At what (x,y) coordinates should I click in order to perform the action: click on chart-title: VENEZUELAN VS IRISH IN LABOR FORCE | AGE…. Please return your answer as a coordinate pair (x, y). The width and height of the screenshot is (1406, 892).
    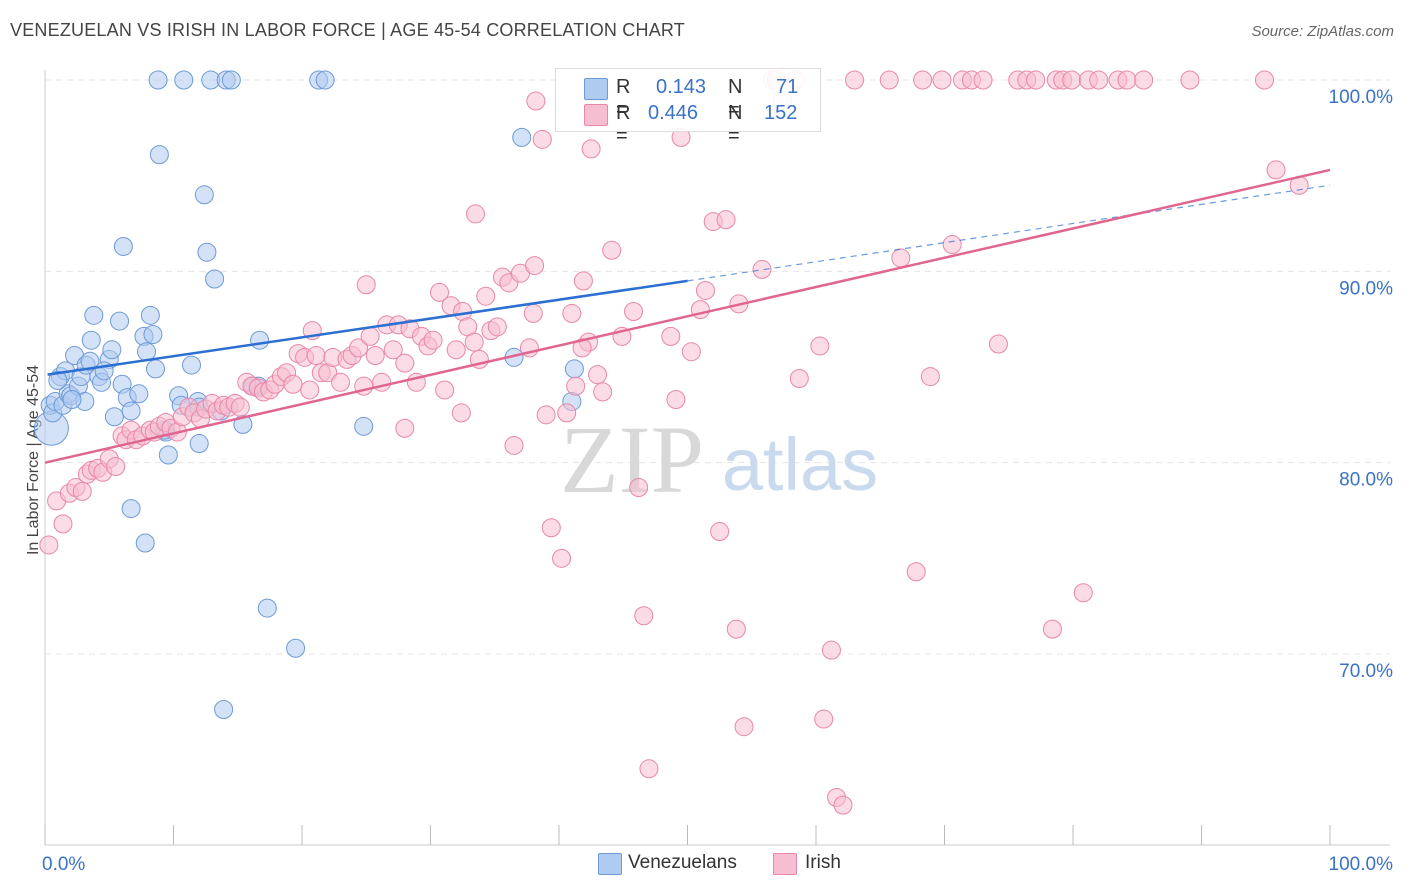
    Looking at the image, I should click on (347, 30).